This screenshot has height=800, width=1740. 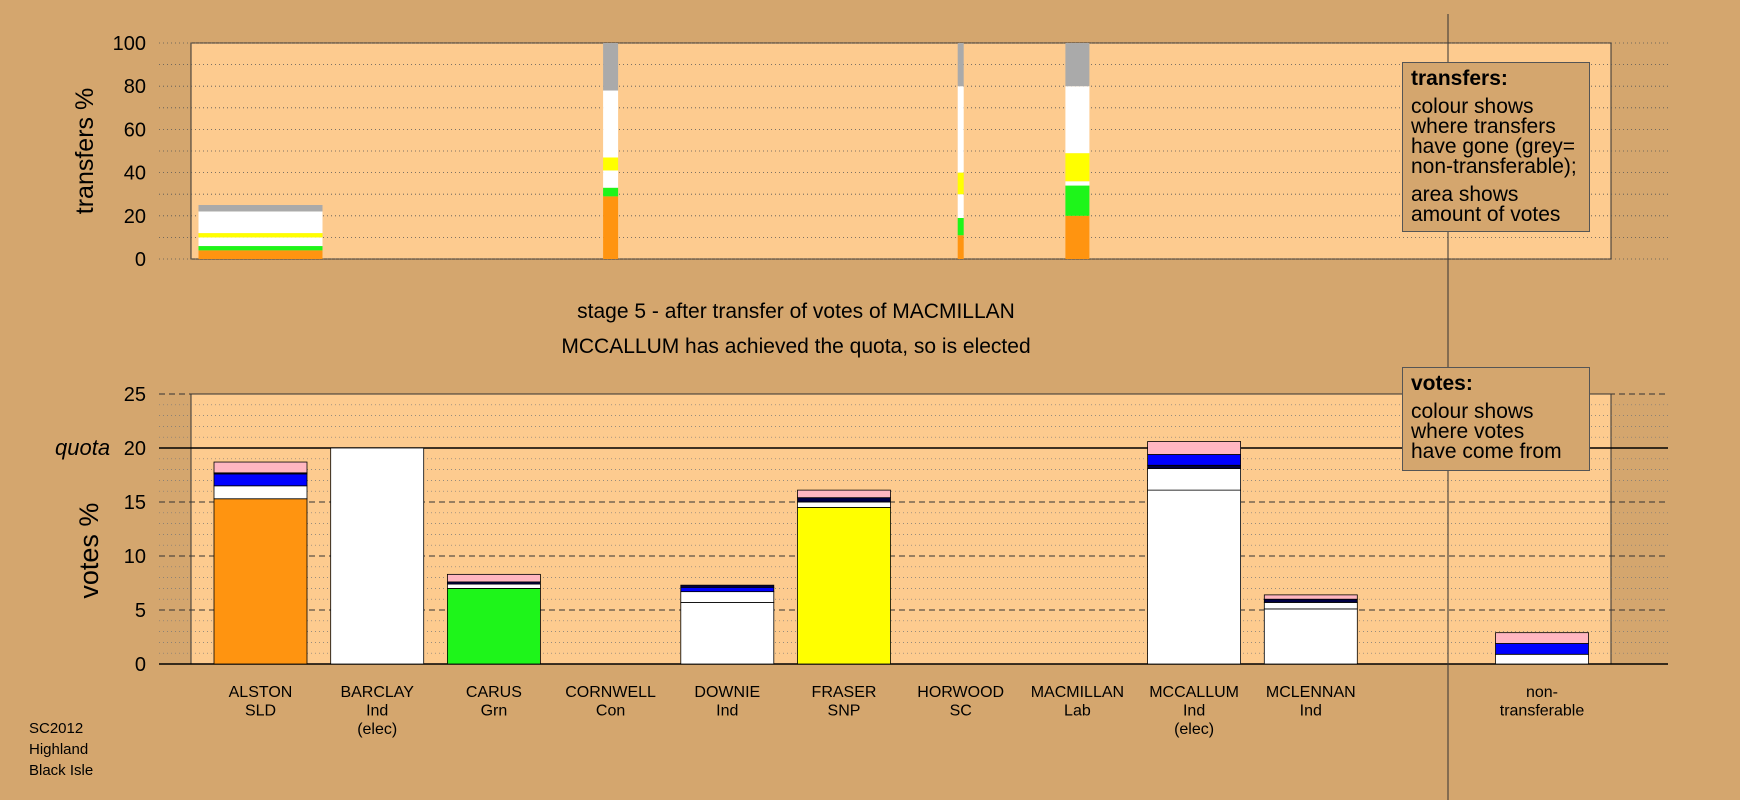 What do you see at coordinates (1472, 106) in the screenshot?
I see `transfers-legend-line: colour shows` at bounding box center [1472, 106].